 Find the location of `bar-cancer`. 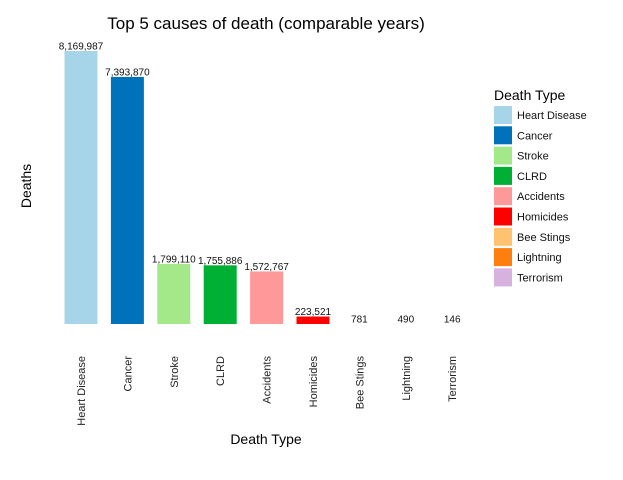

bar-cancer is located at coordinates (127, 200).